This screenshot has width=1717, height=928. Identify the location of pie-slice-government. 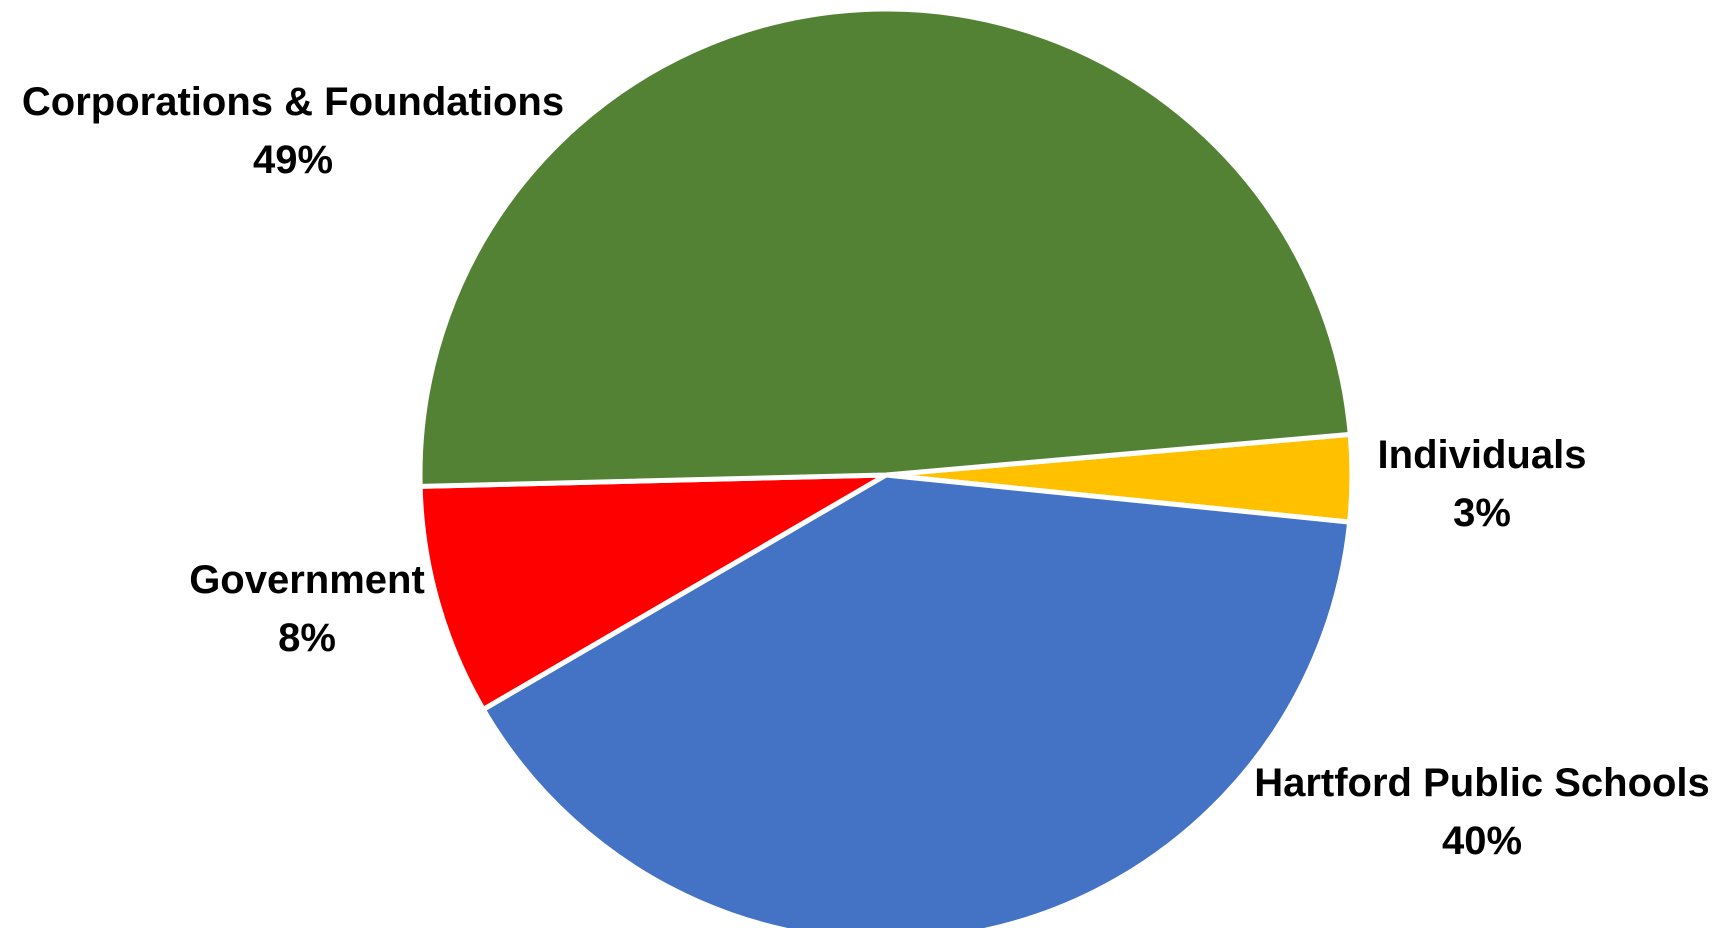
(653, 592).